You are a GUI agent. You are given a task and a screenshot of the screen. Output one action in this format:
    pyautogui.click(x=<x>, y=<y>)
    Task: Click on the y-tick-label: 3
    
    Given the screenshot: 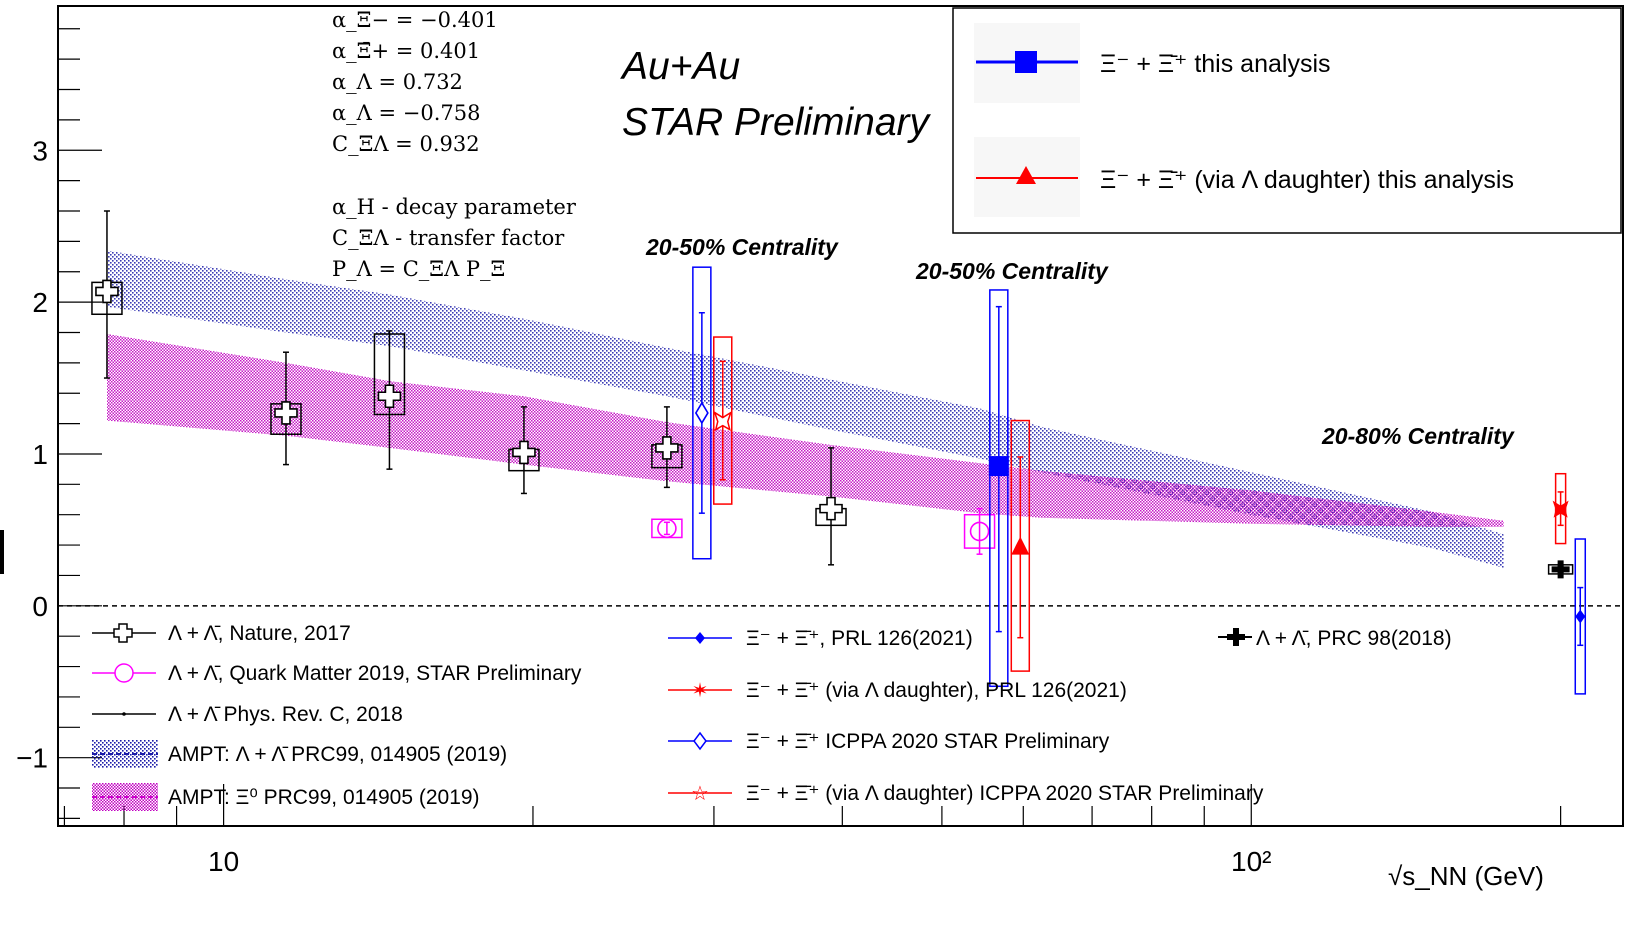 What is the action you would take?
    pyautogui.click(x=40, y=150)
    